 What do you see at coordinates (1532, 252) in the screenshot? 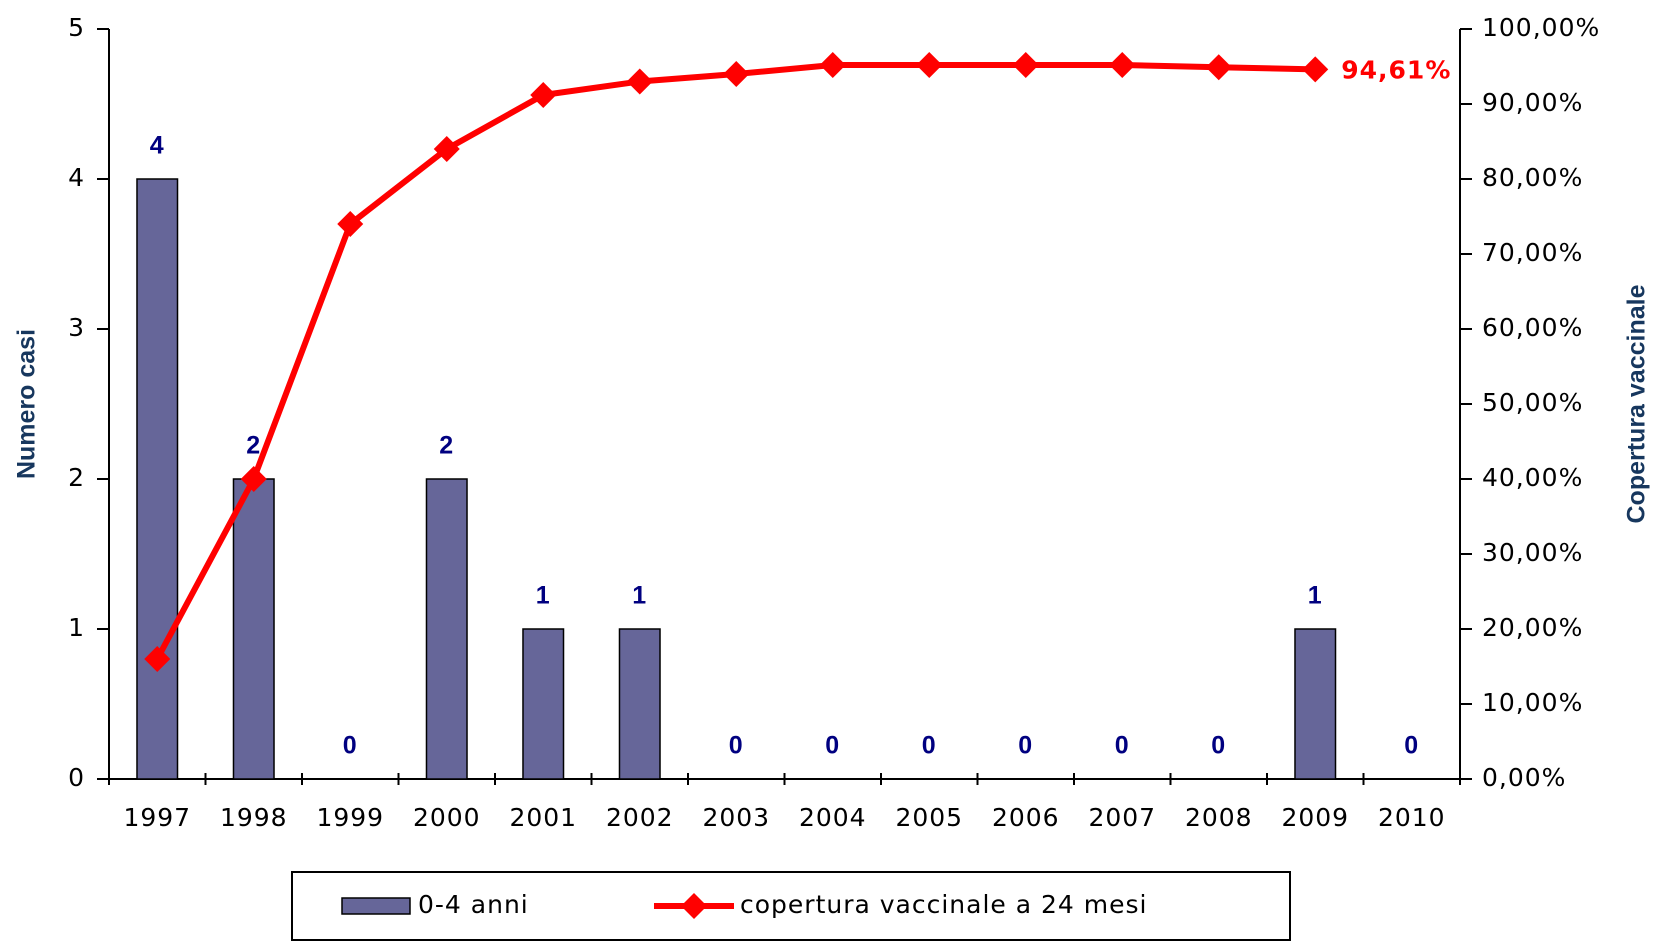
I see `y2-tick-label: 70,00%` at bounding box center [1532, 252].